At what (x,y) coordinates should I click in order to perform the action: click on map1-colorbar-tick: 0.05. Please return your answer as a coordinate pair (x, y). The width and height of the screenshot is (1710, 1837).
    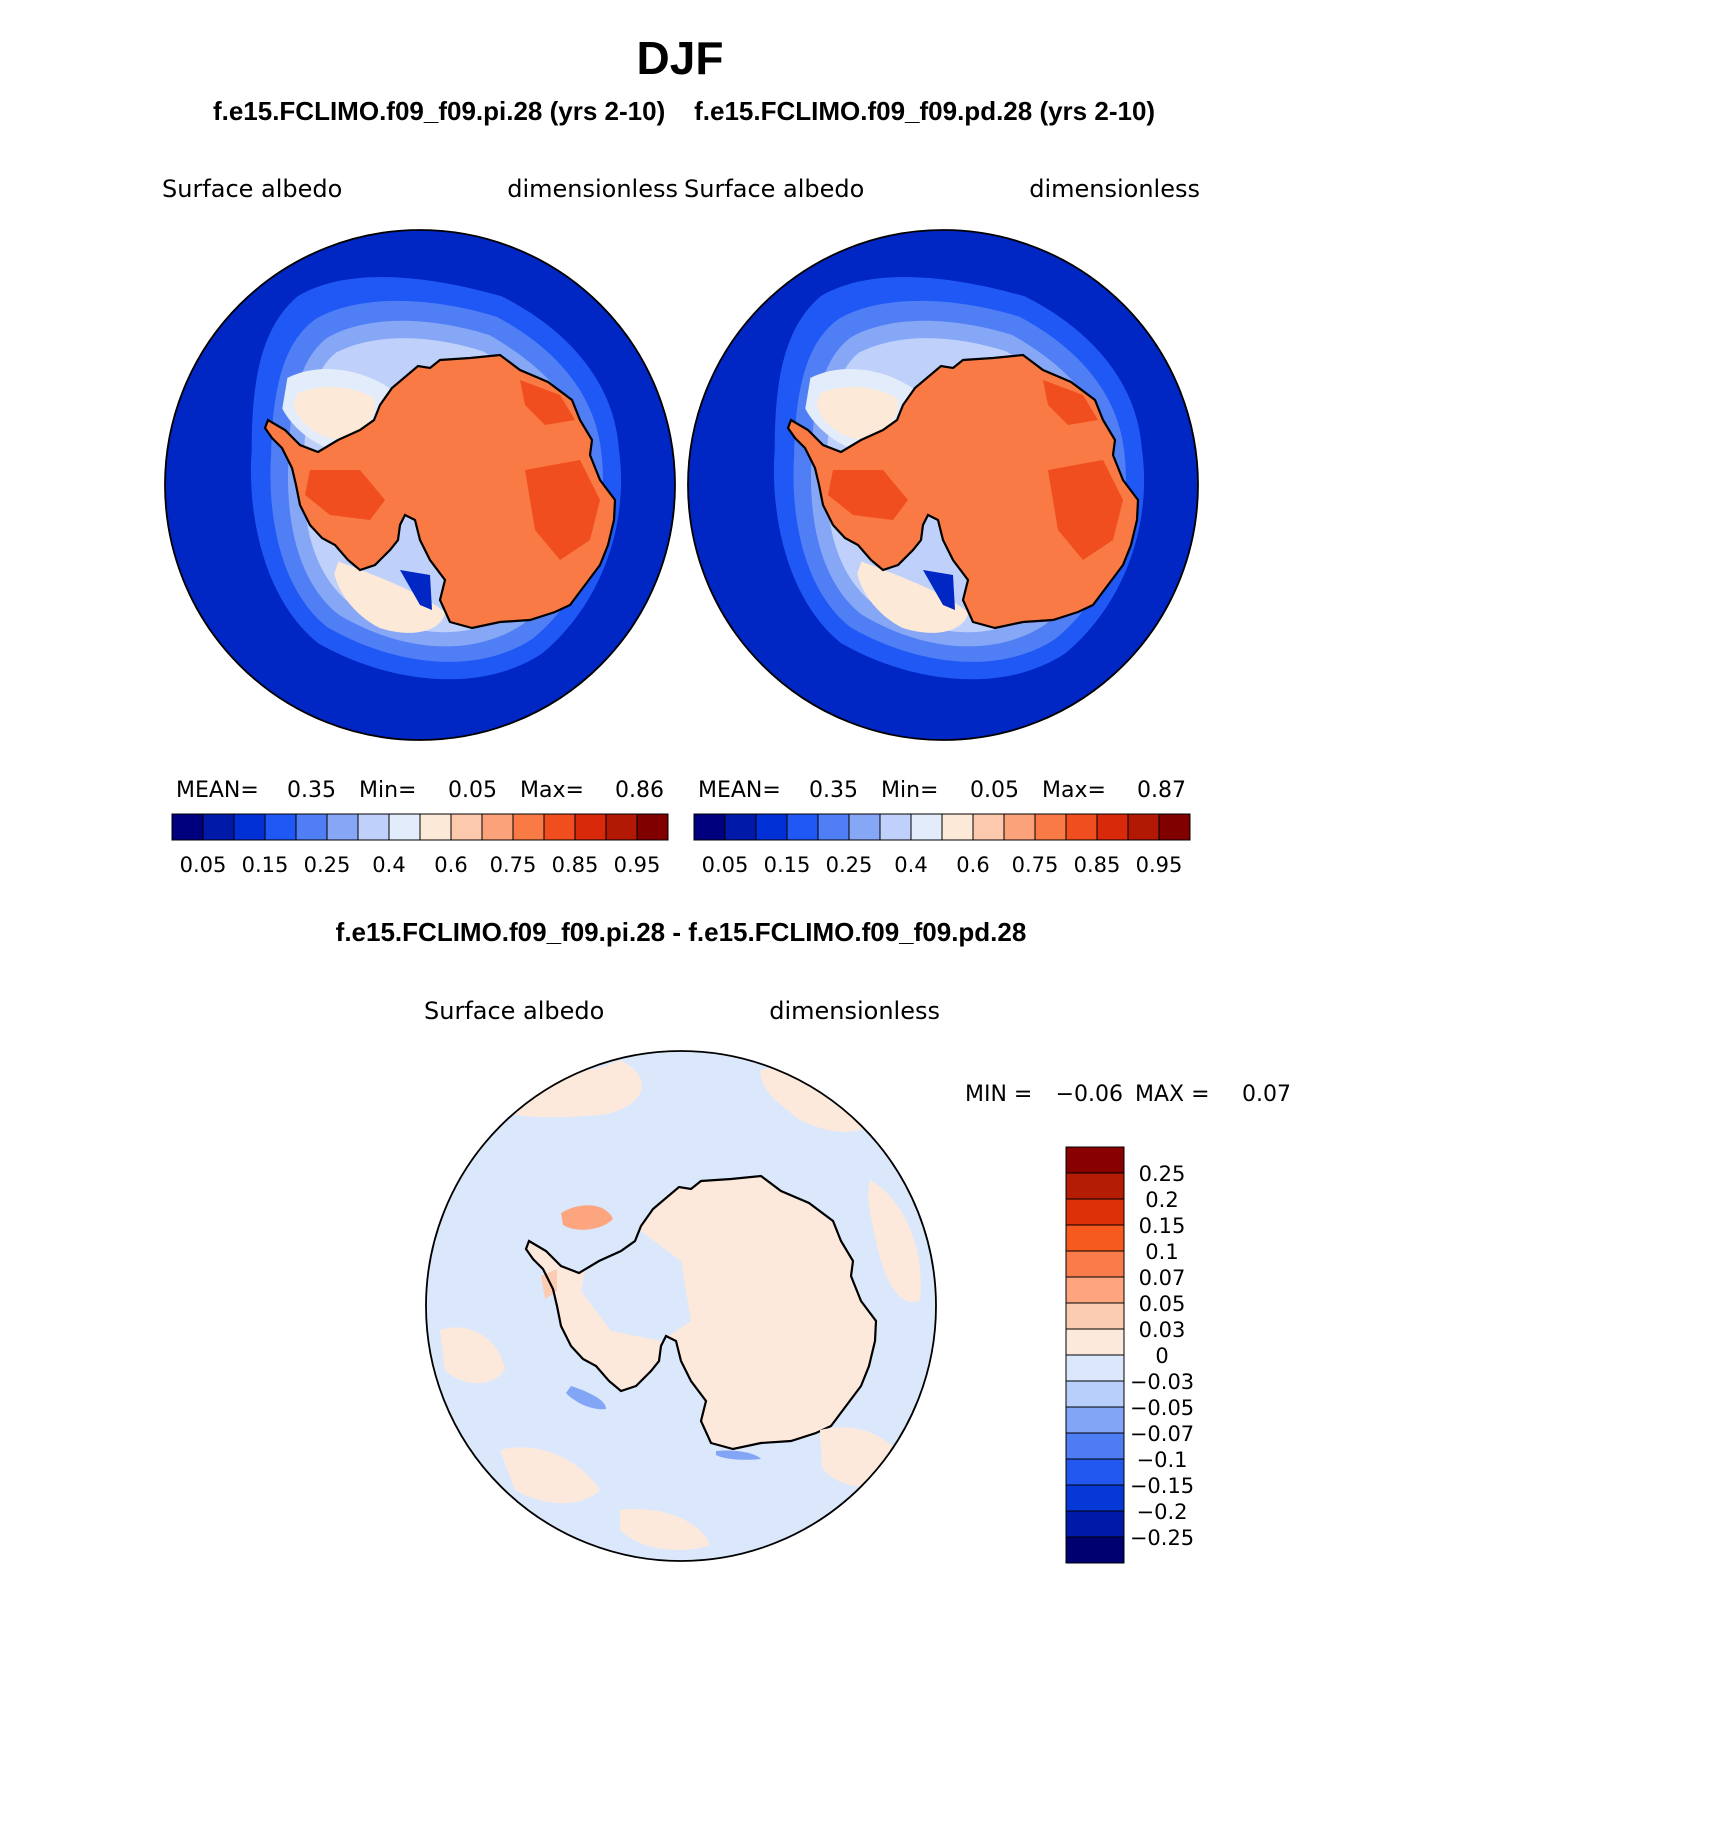
    Looking at the image, I should click on (203, 865).